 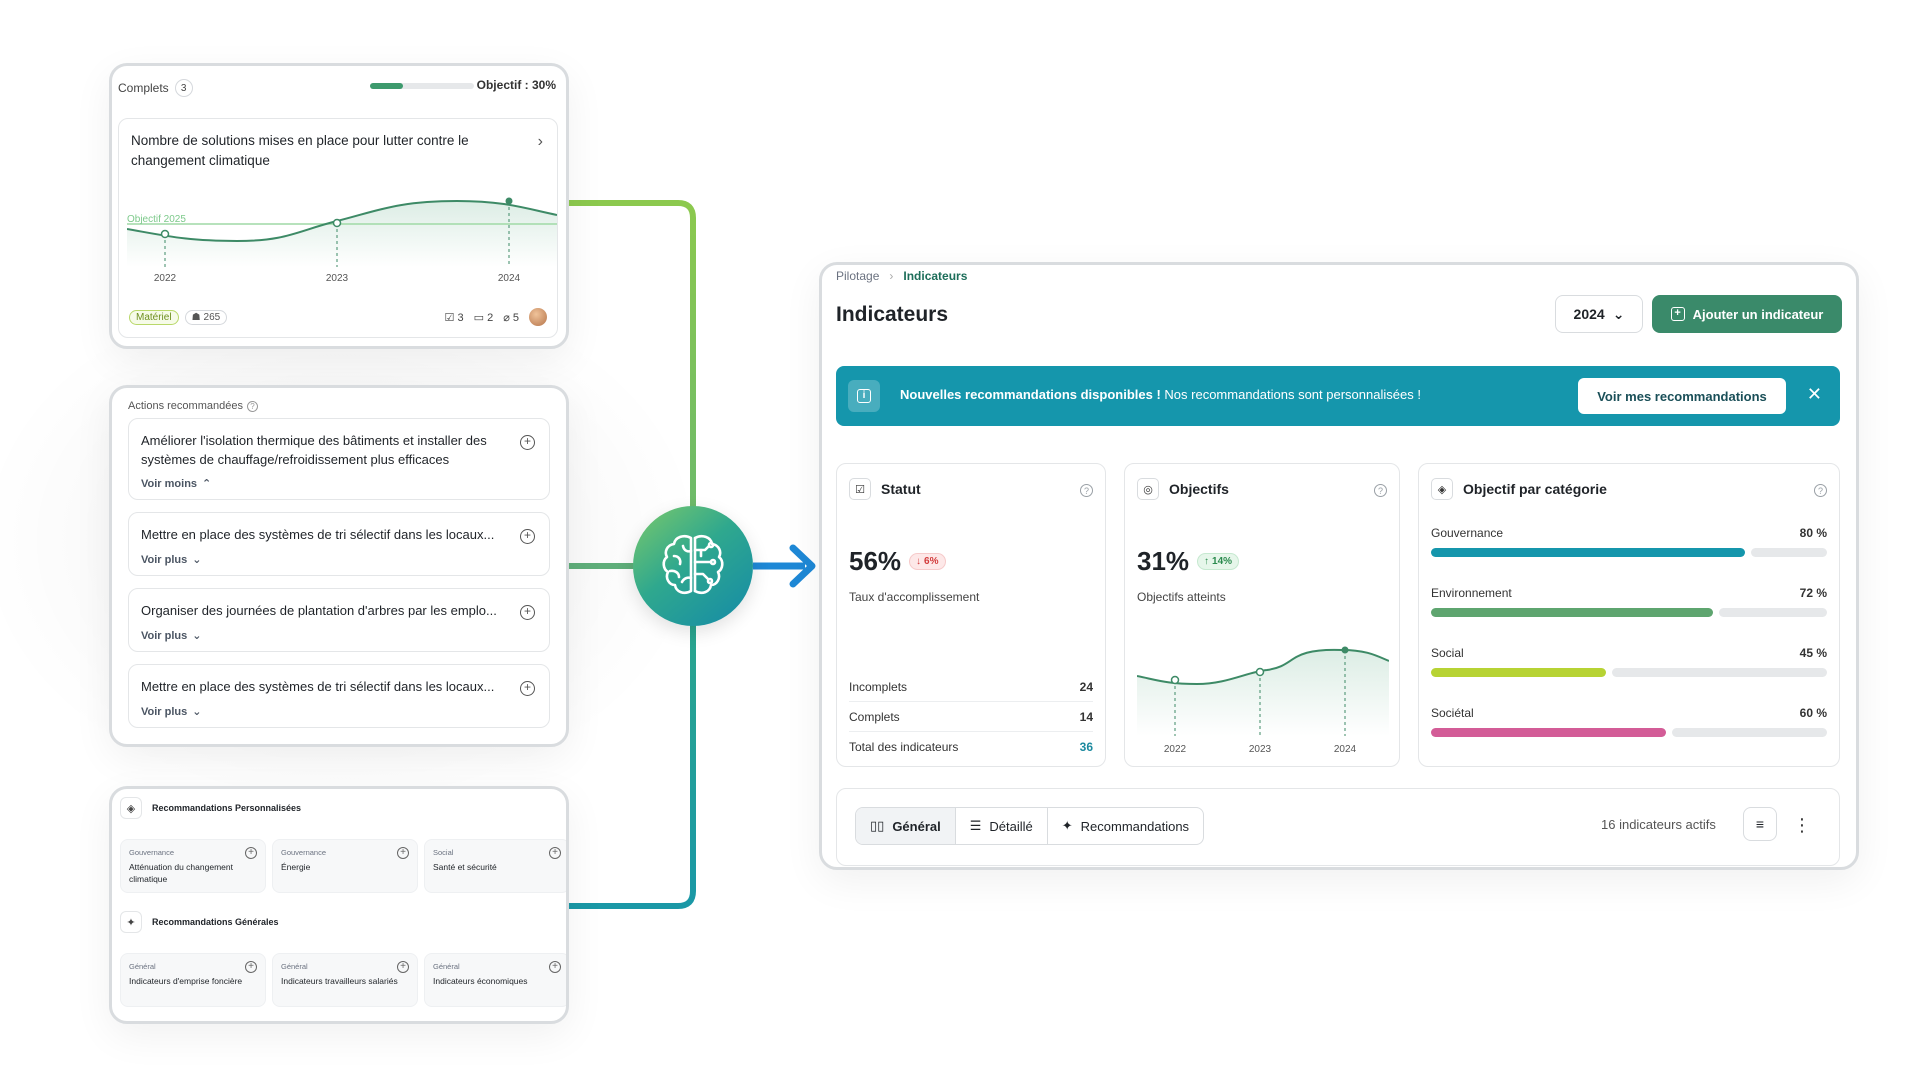 I want to click on paperclip-icon: ⌀, so click(x=506, y=317).